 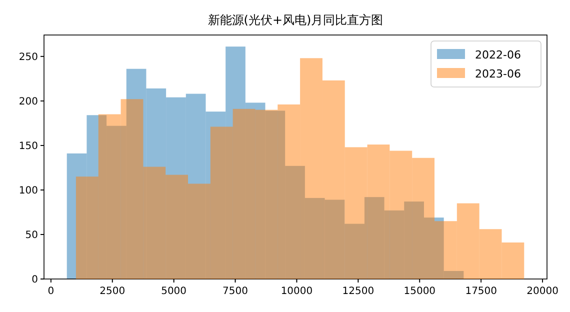 I want to click on x-tick-label: 12500, so click(x=358, y=291).